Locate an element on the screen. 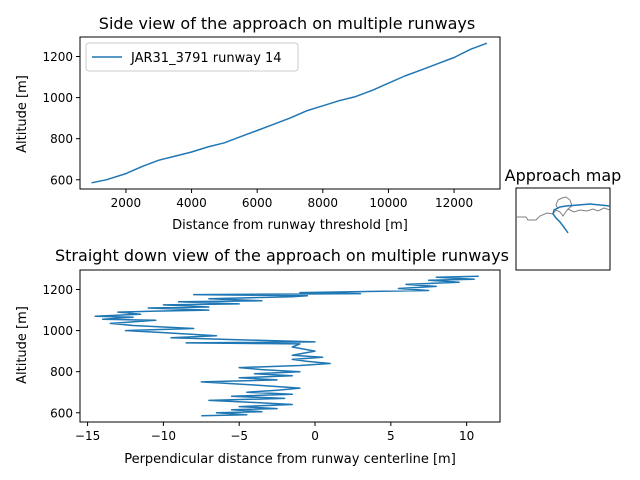 The image size is (640, 480). side-view-ylabel: Altitude [m] is located at coordinates (22, 114).